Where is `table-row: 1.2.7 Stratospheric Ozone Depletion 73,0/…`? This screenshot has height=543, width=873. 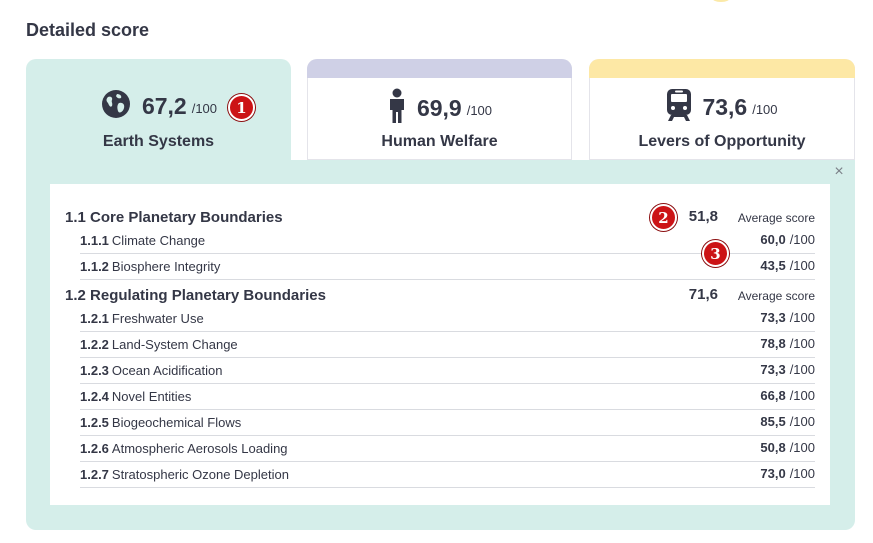
table-row: 1.2.7 Stratospheric Ozone Depletion 73,0/… is located at coordinates (447, 475).